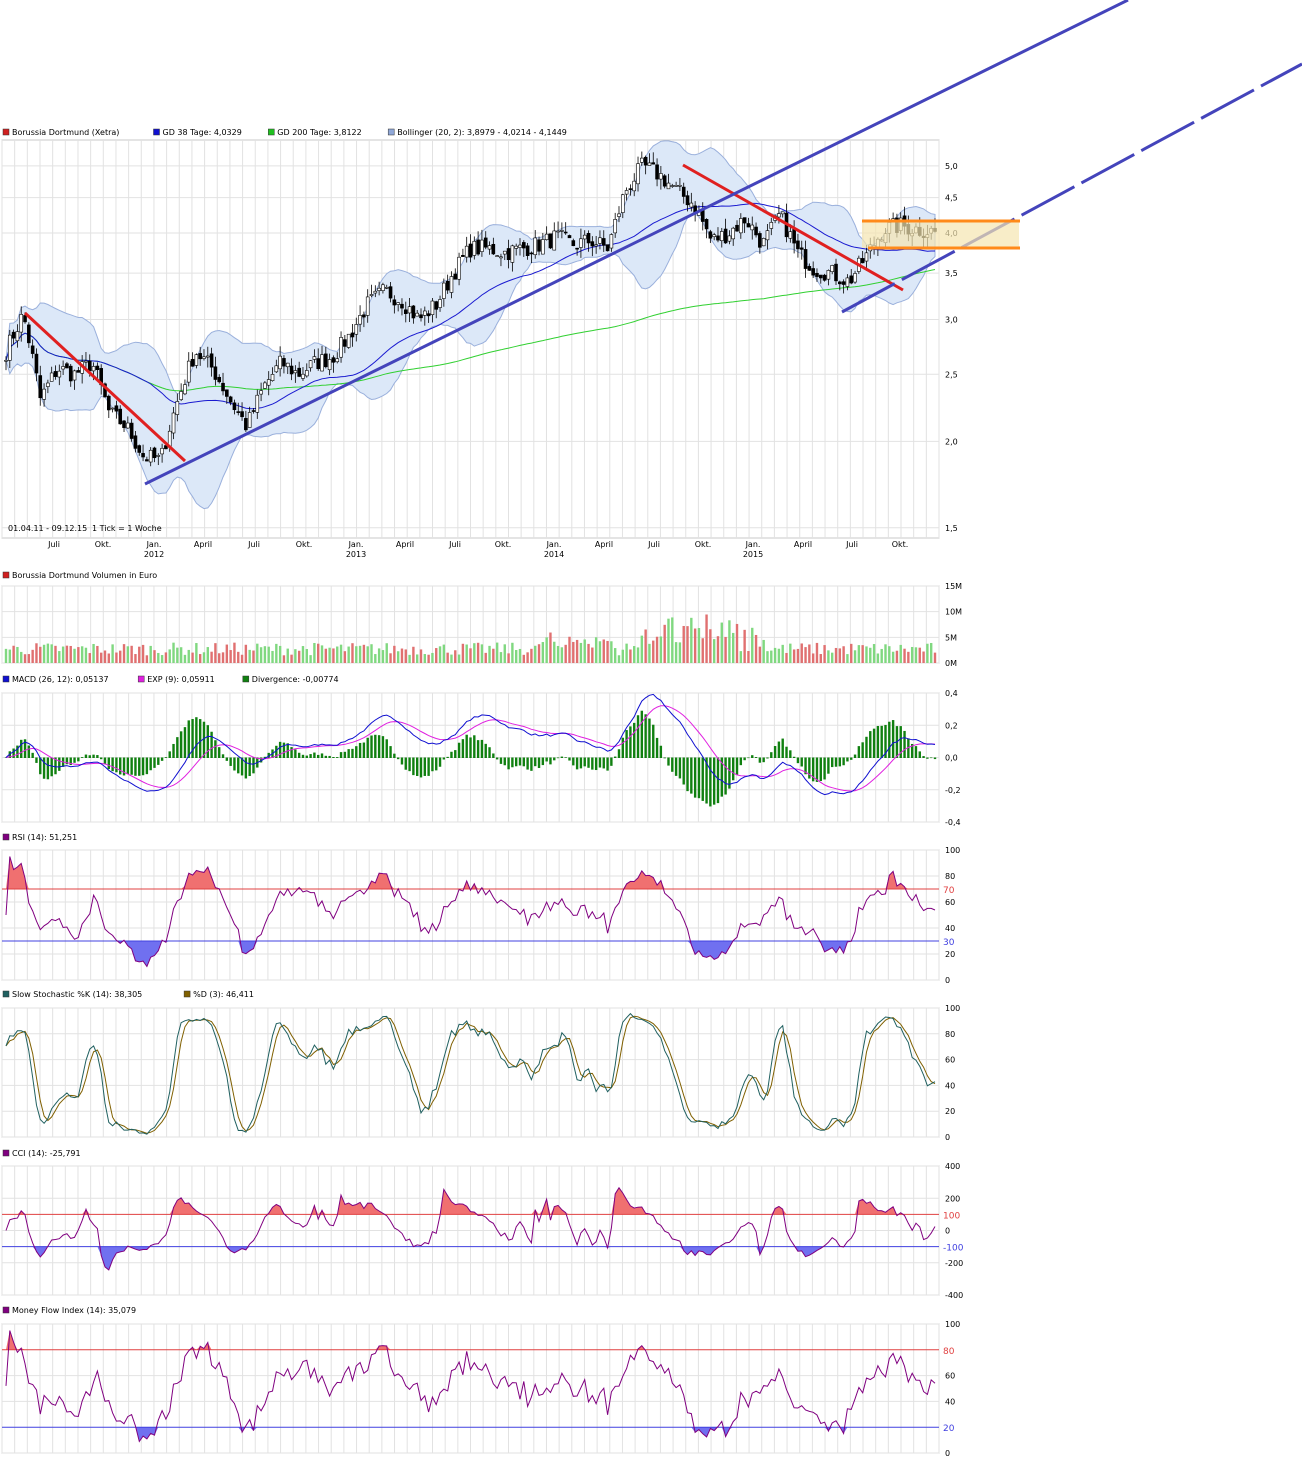 This screenshot has width=1302, height=1464. What do you see at coordinates (950, 928) in the screenshot?
I see `y-tick-label: 40` at bounding box center [950, 928].